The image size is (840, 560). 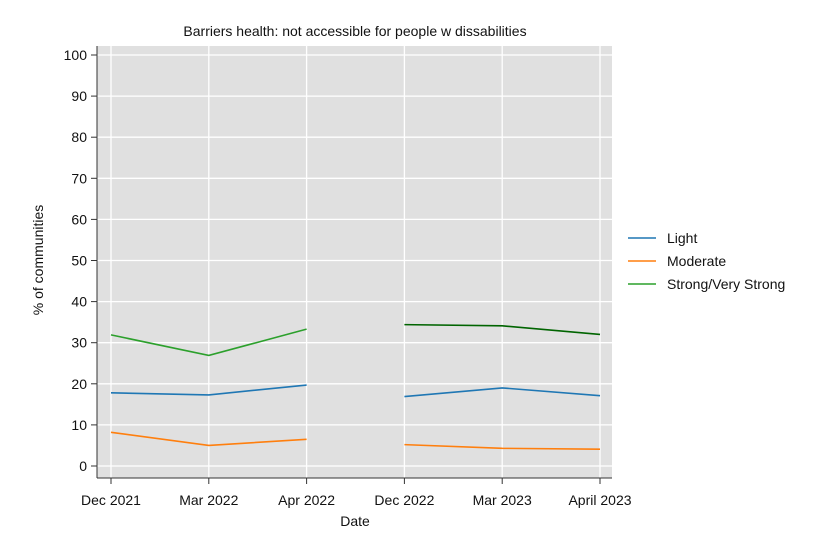 What do you see at coordinates (599, 500) in the screenshot?
I see `x-tick-label: April 2023` at bounding box center [599, 500].